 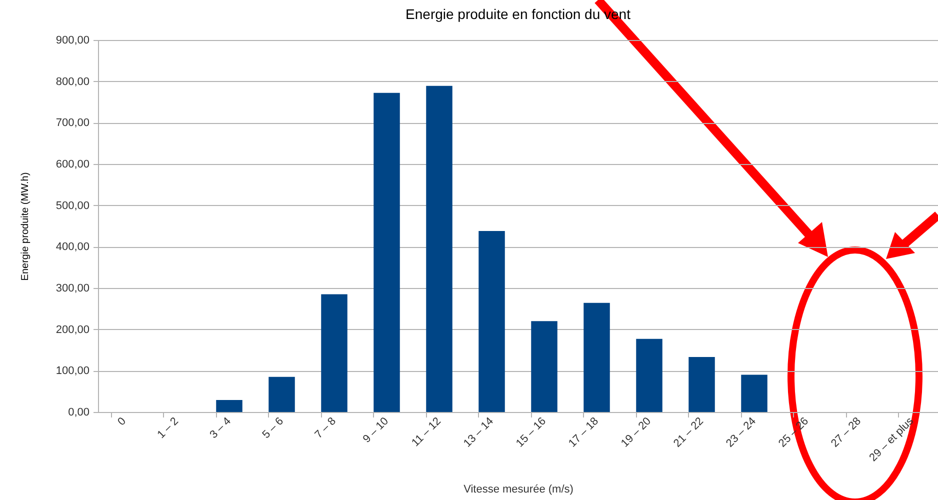 What do you see at coordinates (273, 428) in the screenshot?
I see `x-tick-label: 5 – 6` at bounding box center [273, 428].